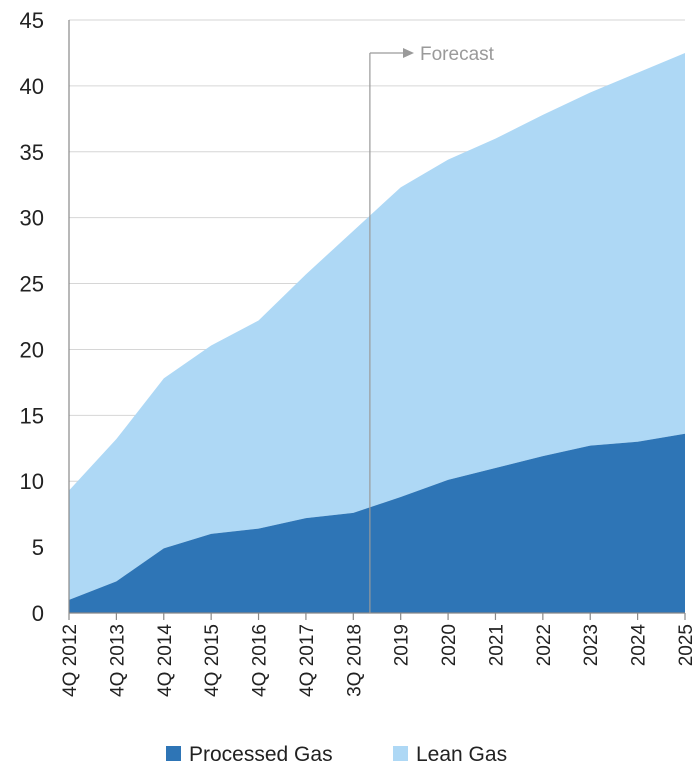  I want to click on legend-lean-gas: Lean Gas, so click(450, 754).